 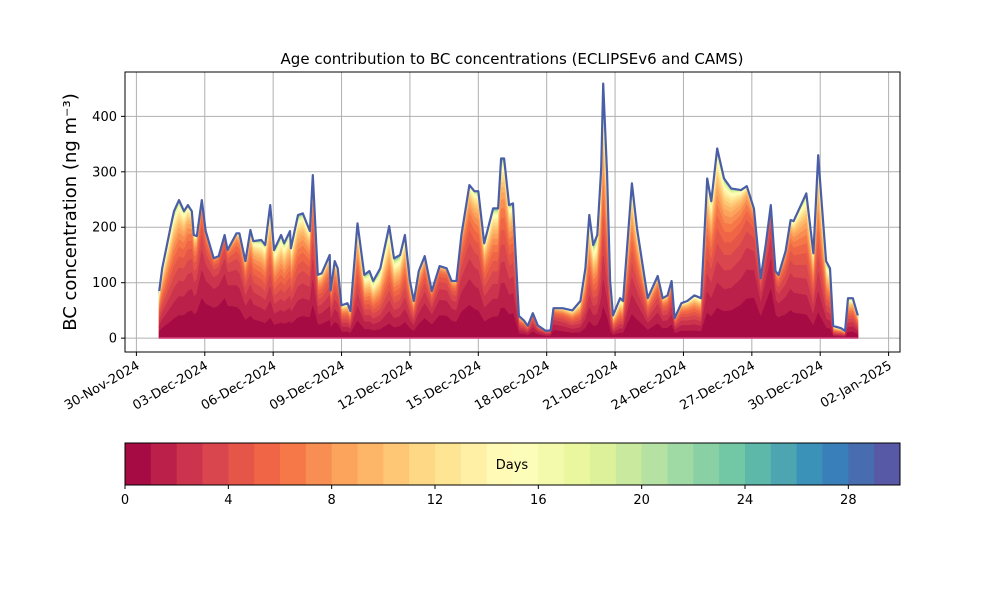 I want to click on colorbar-tick-label: 28, so click(x=848, y=500).